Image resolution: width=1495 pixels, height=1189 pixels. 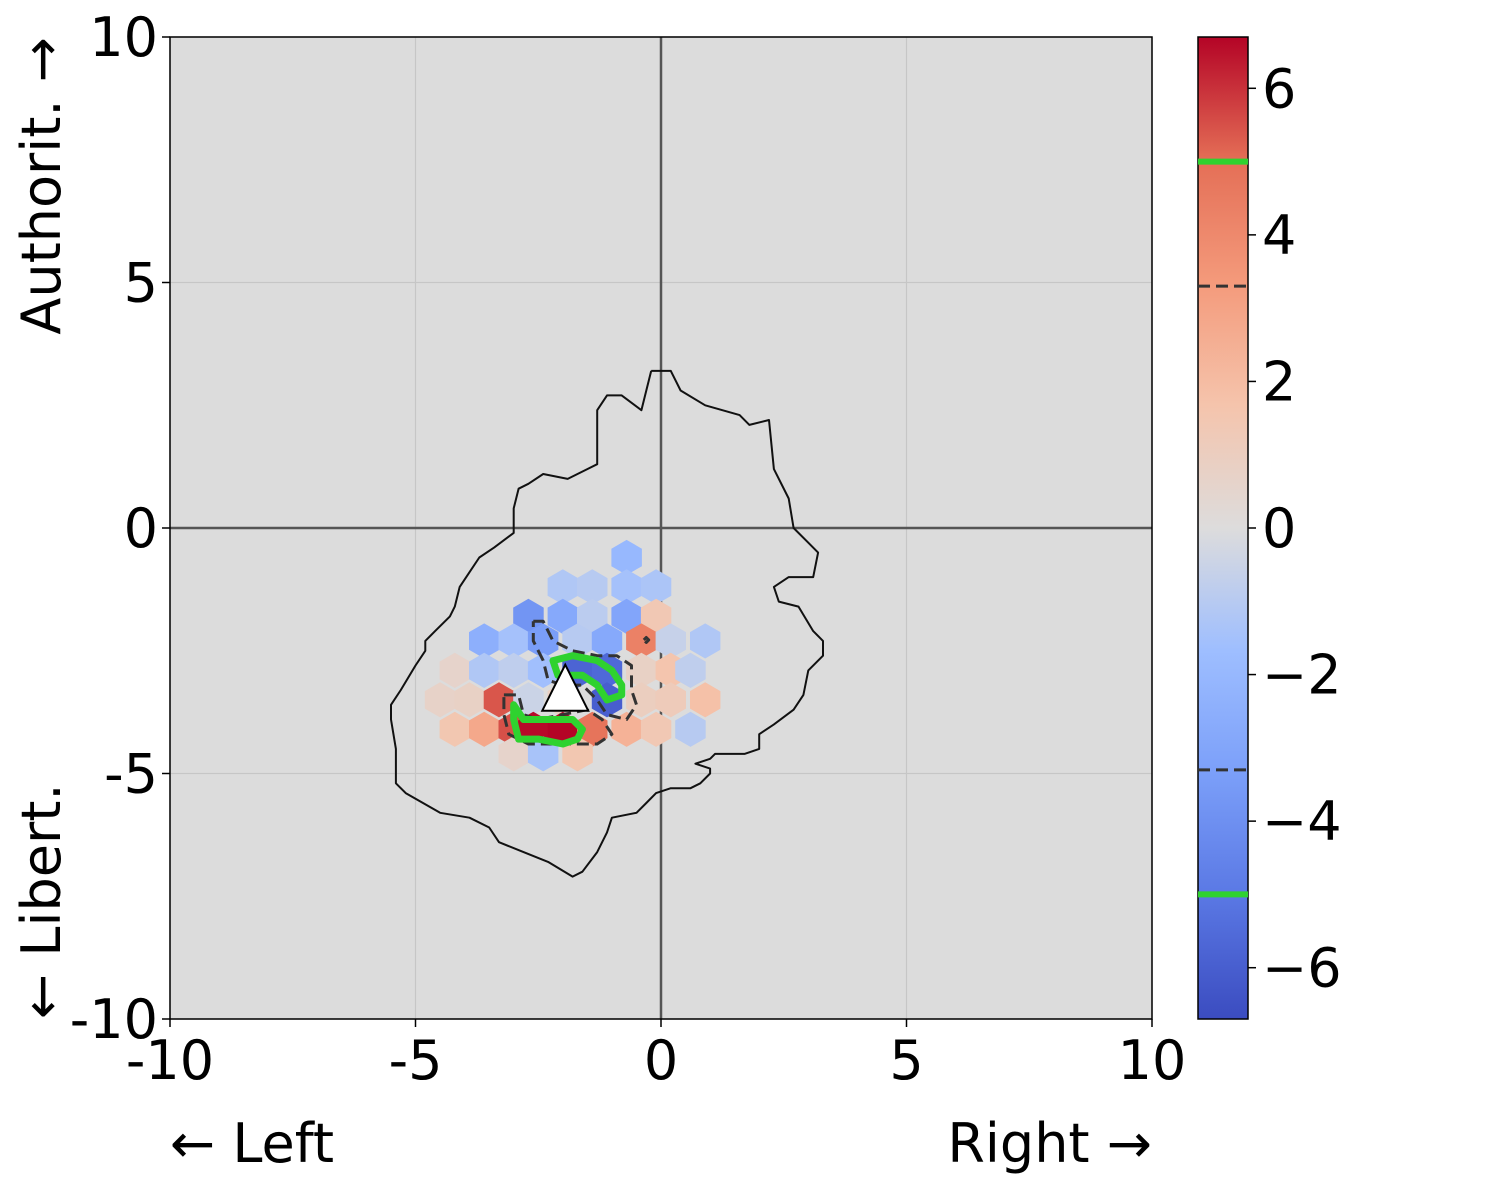 I want to click on colorbar: 6 4 2 0 −2 −4 −6, so click(x=1269, y=528).